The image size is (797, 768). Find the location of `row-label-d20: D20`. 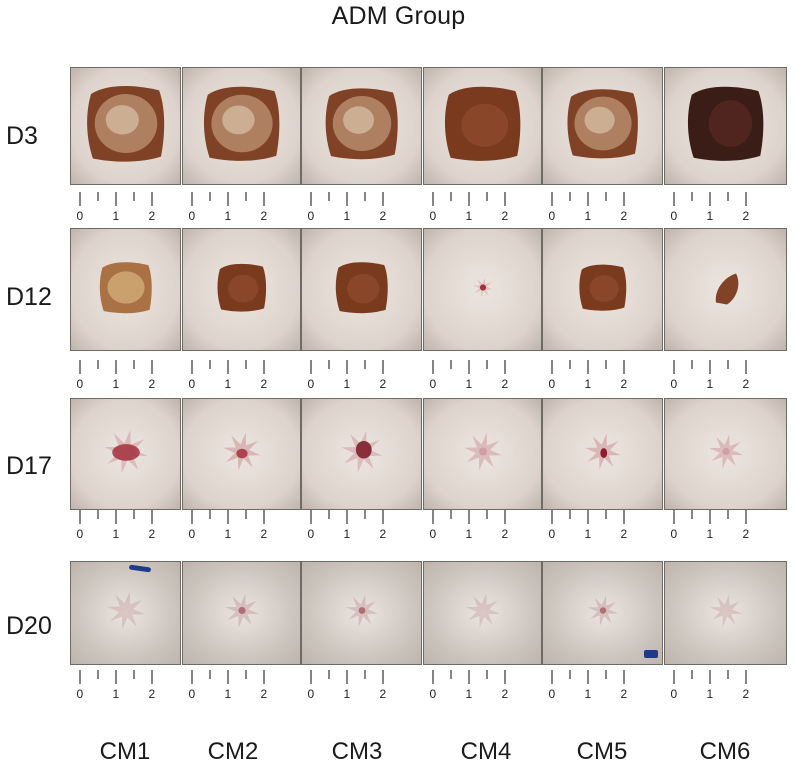

row-label-d20: D20 is located at coordinates (29, 626).